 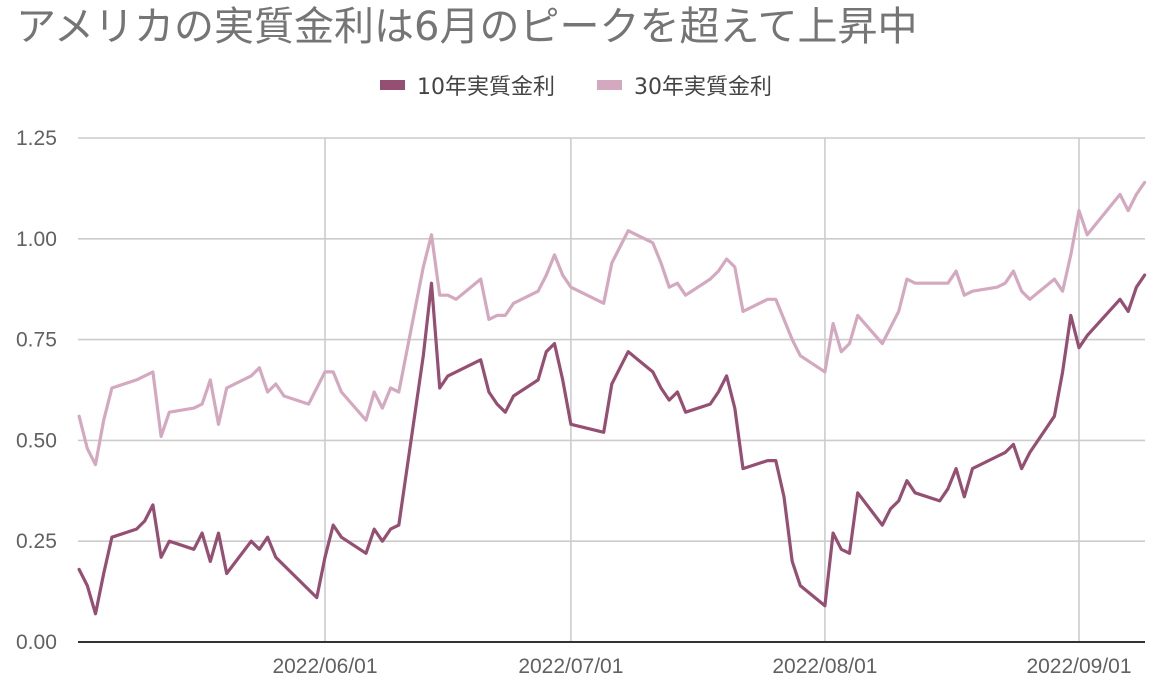 What do you see at coordinates (467, 87) in the screenshot?
I see `legend-item-10y: 10年実質金利` at bounding box center [467, 87].